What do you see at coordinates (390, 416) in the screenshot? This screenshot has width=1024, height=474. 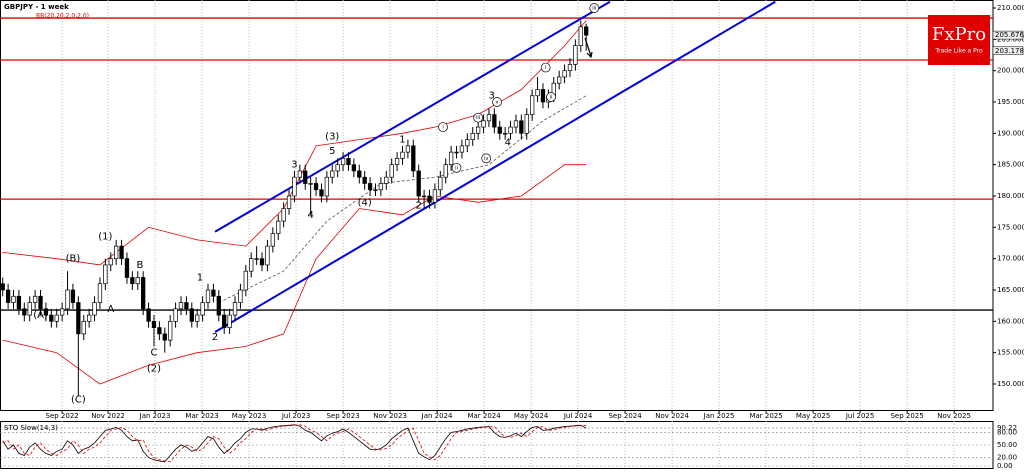 I see `x-tick-label: Nov 2023` at bounding box center [390, 416].